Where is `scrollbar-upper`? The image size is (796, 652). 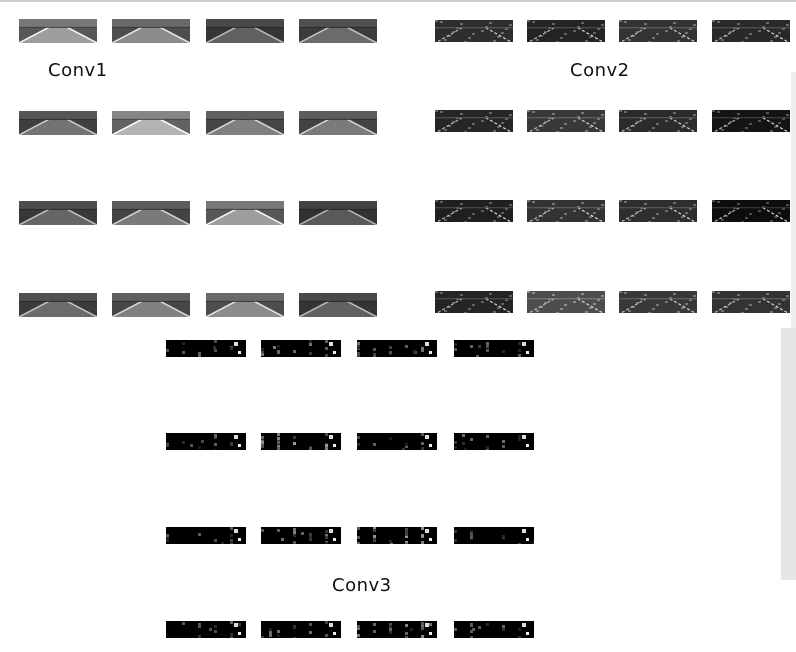 scrollbar-upper is located at coordinates (793, 200).